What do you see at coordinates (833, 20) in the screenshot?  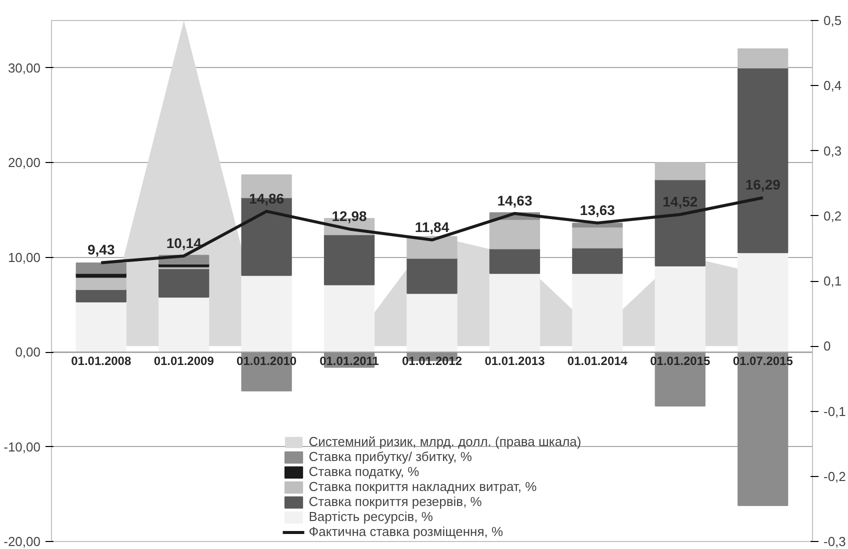 I see `y2-tick-label: 0,5` at bounding box center [833, 20].